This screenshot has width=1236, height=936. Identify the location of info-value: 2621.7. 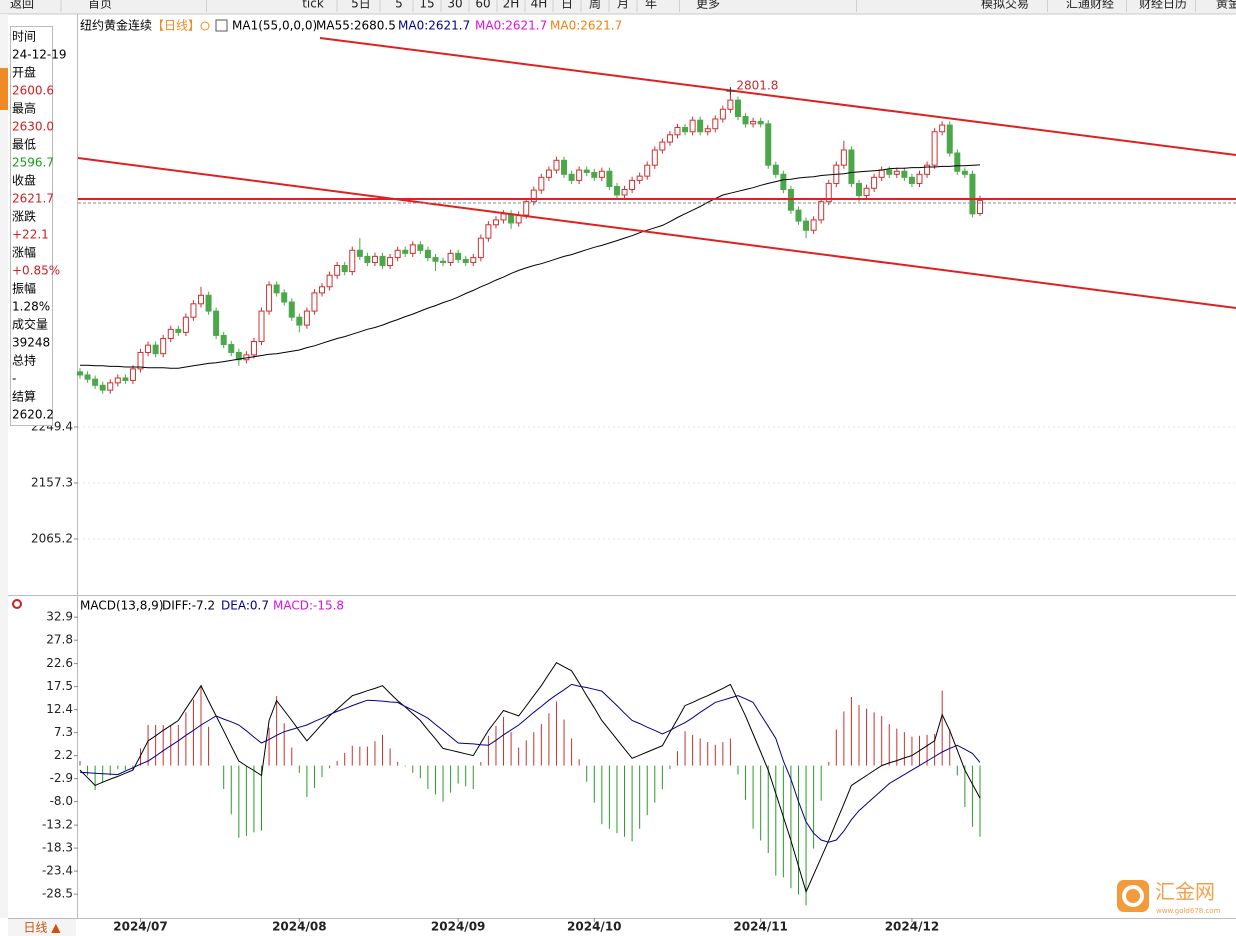
(33, 199).